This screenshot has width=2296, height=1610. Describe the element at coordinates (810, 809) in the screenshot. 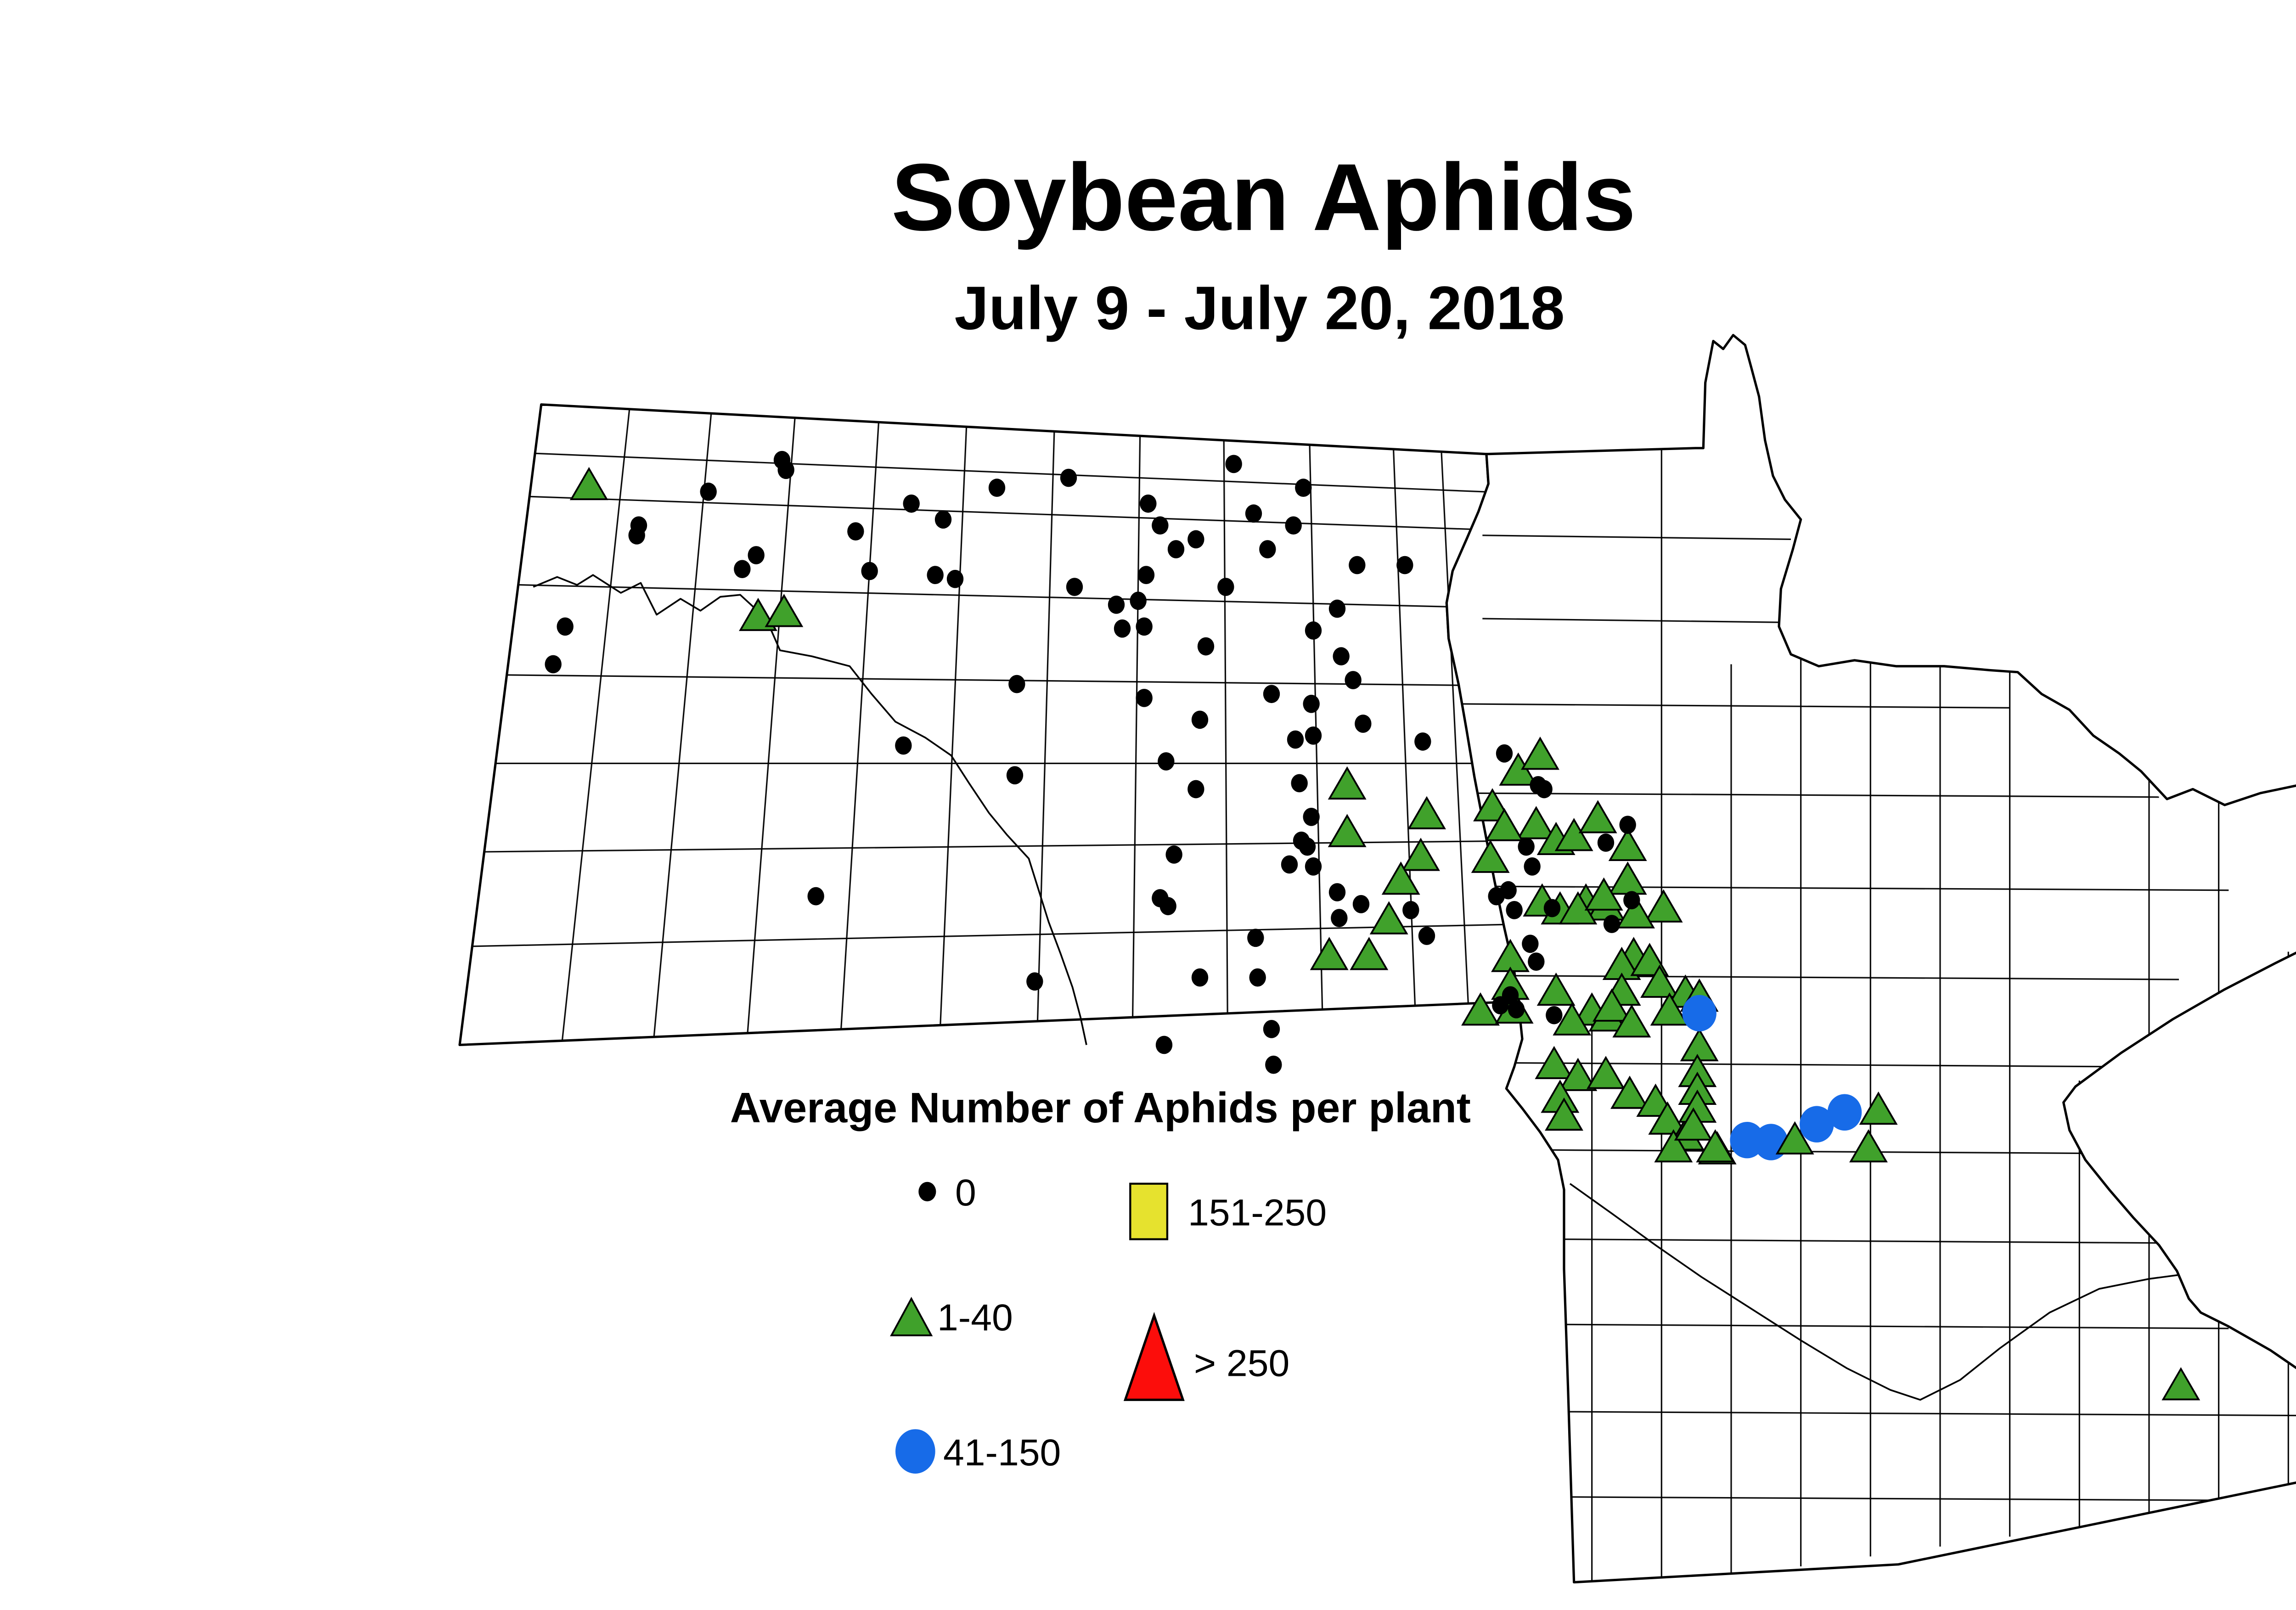

I see `missouri-river` at that location.